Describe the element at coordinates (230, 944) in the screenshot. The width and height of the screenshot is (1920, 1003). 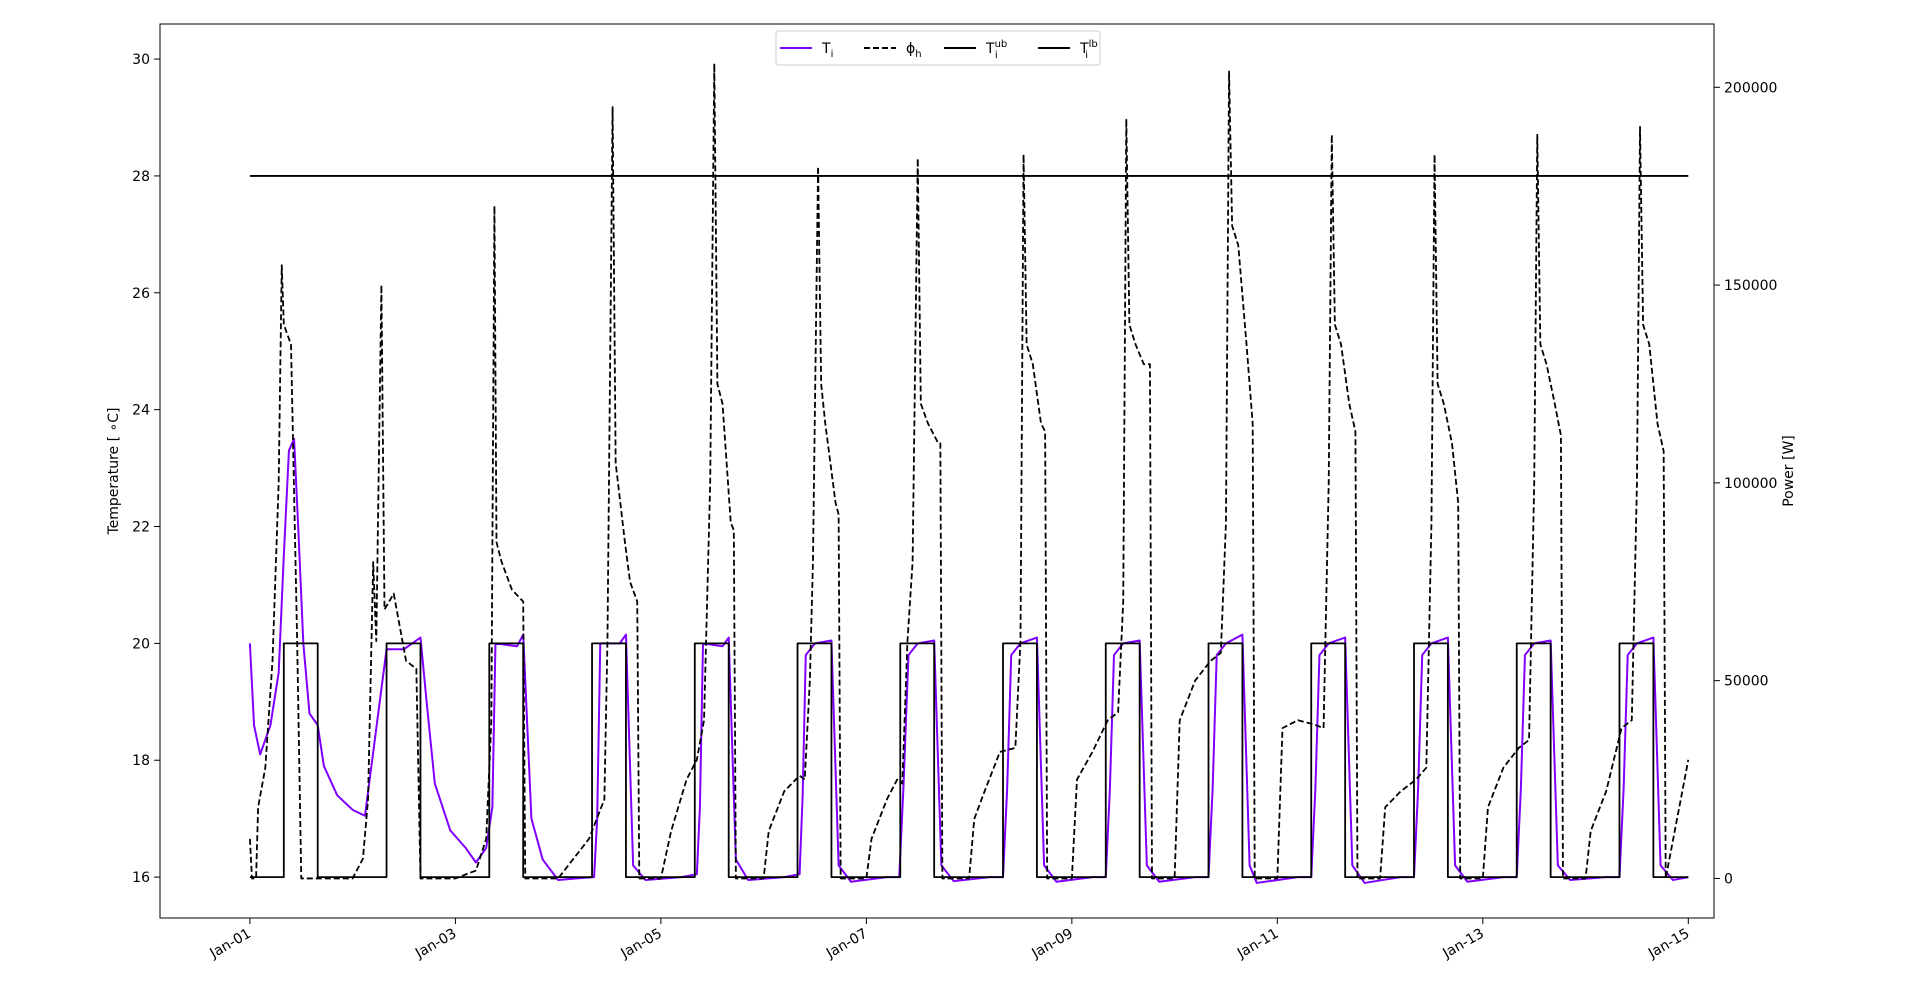
I see `x-tick-label: Jan-01` at that location.